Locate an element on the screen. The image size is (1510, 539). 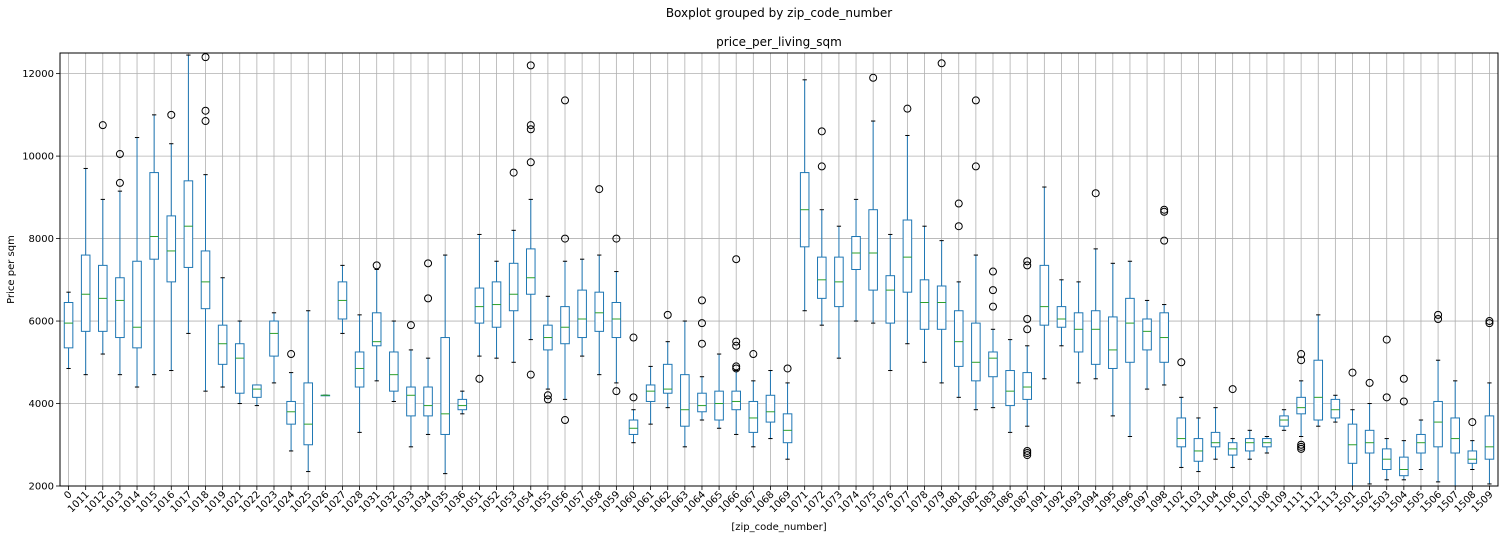
y-tick-label: 6000 is located at coordinates (41, 322).